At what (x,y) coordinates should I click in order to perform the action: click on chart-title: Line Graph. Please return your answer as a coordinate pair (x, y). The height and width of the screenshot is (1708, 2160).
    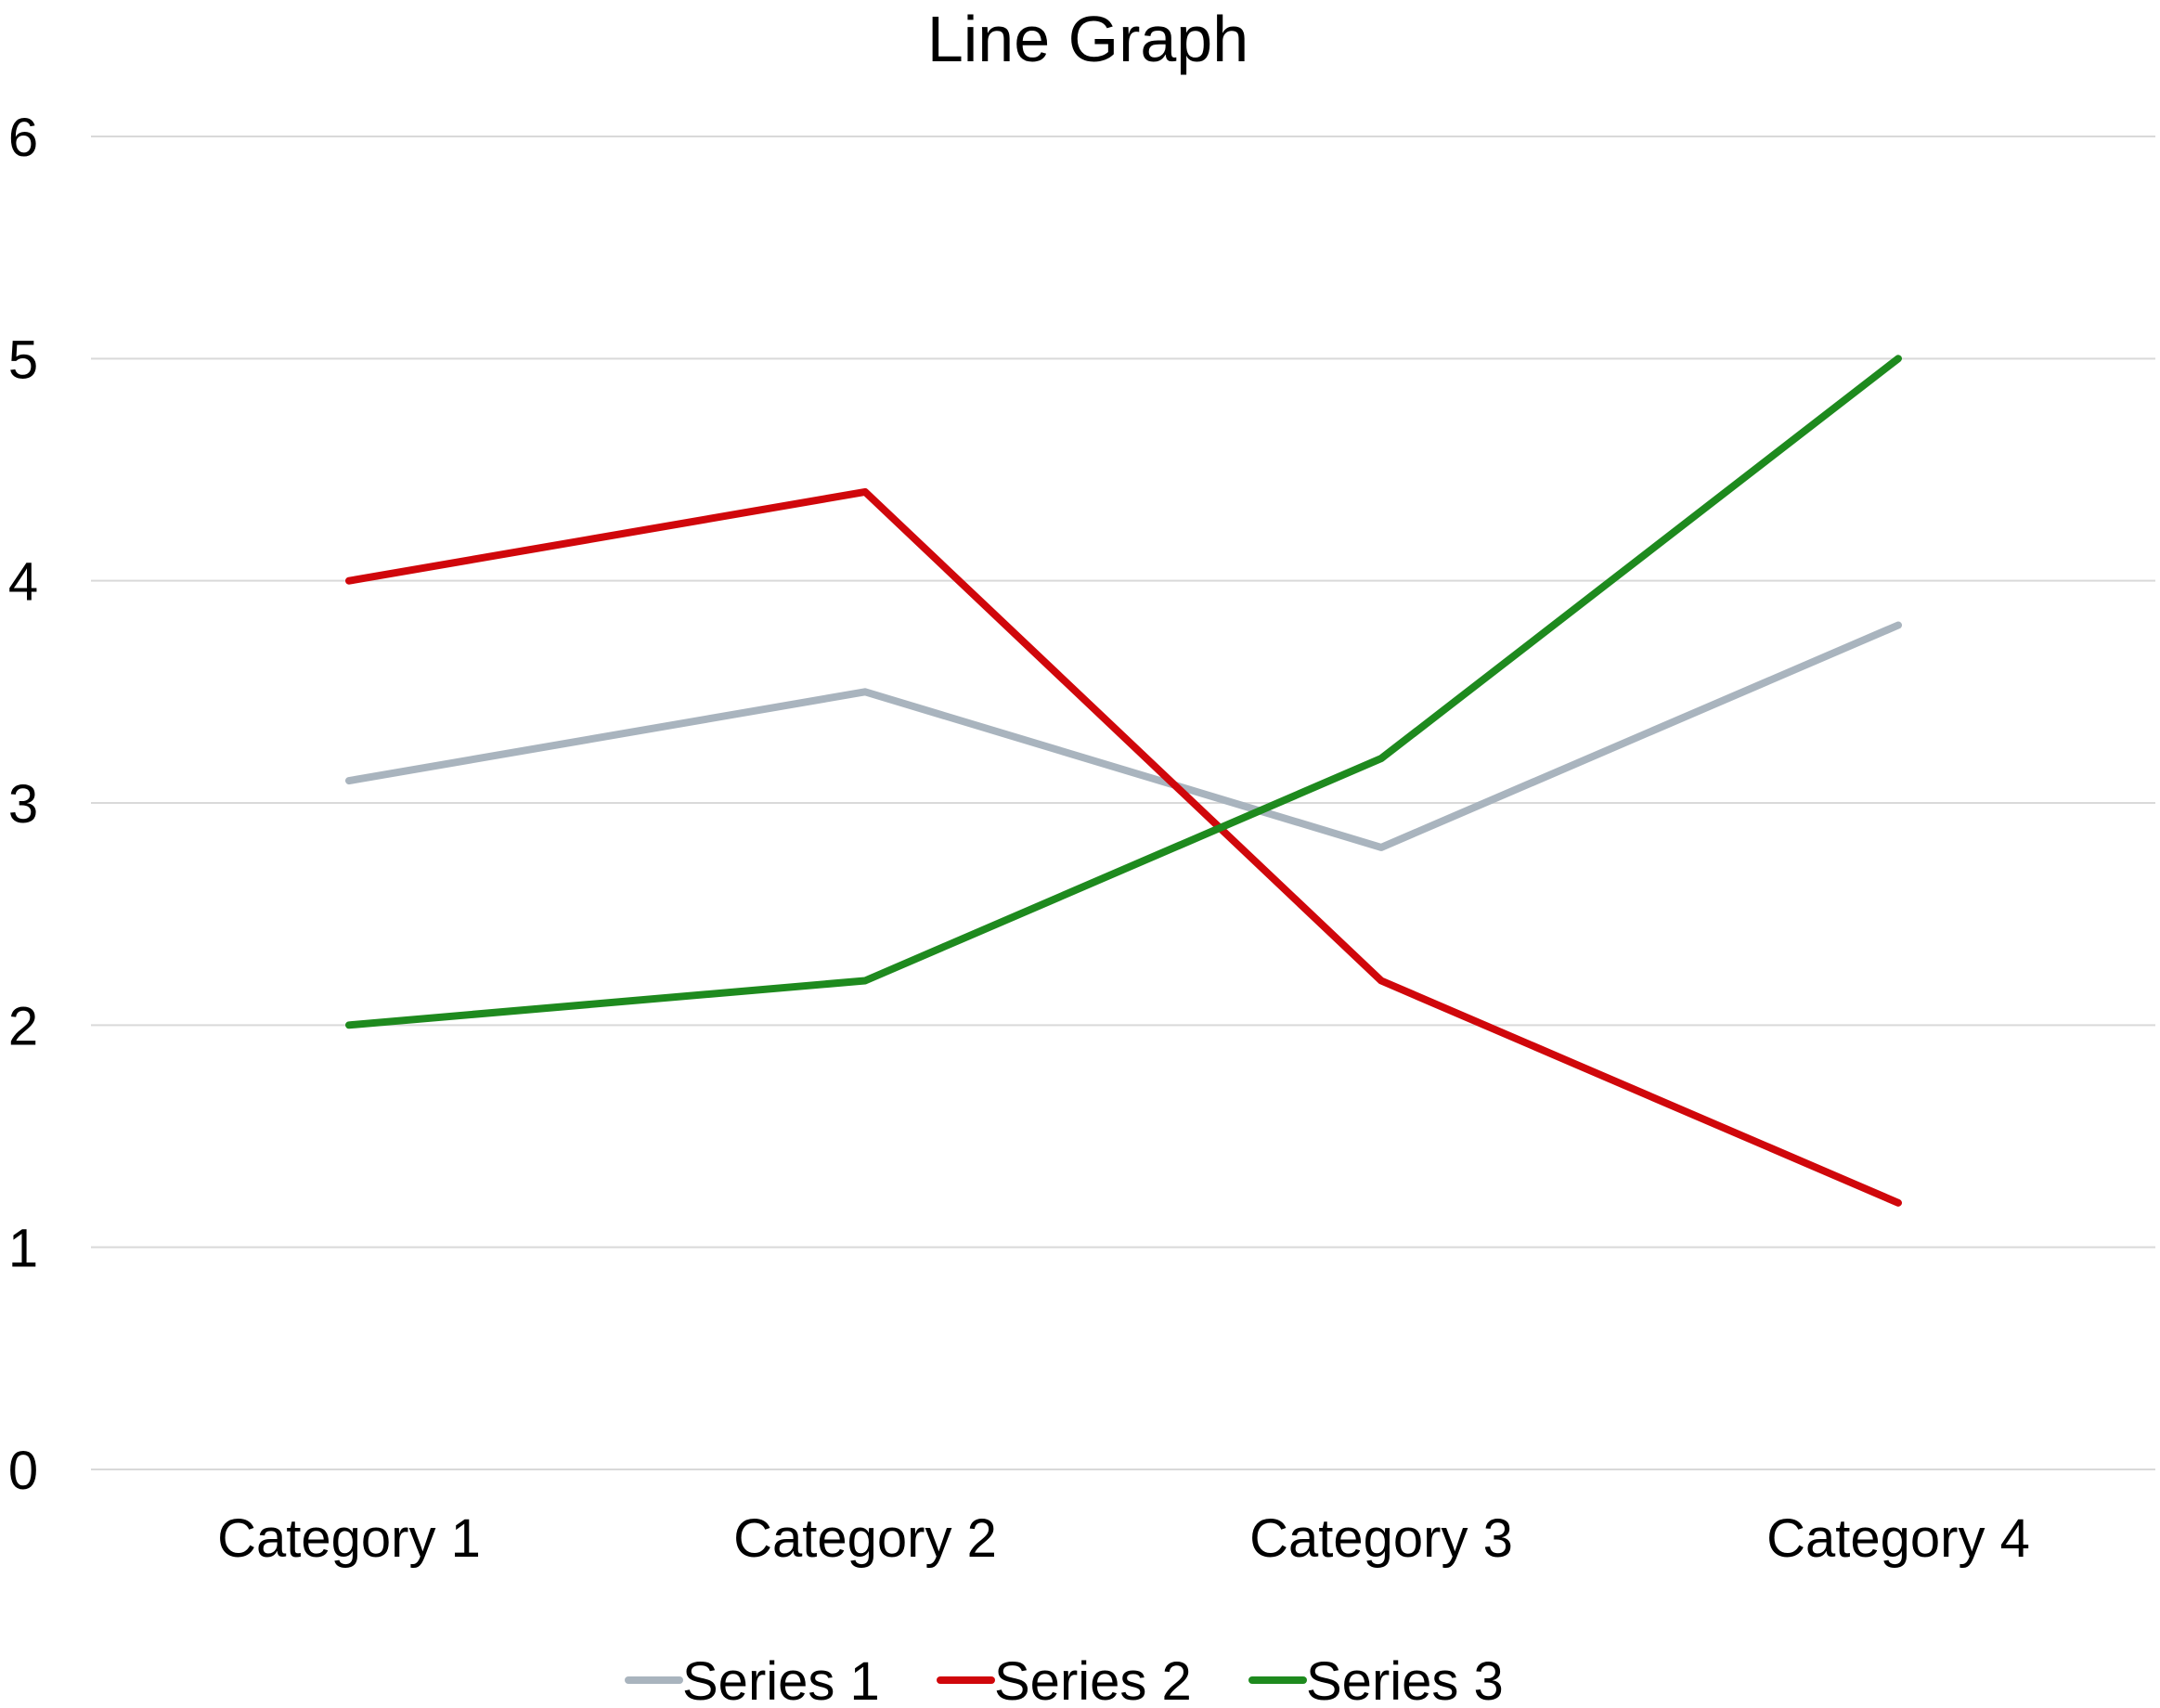
    Looking at the image, I should click on (1087, 39).